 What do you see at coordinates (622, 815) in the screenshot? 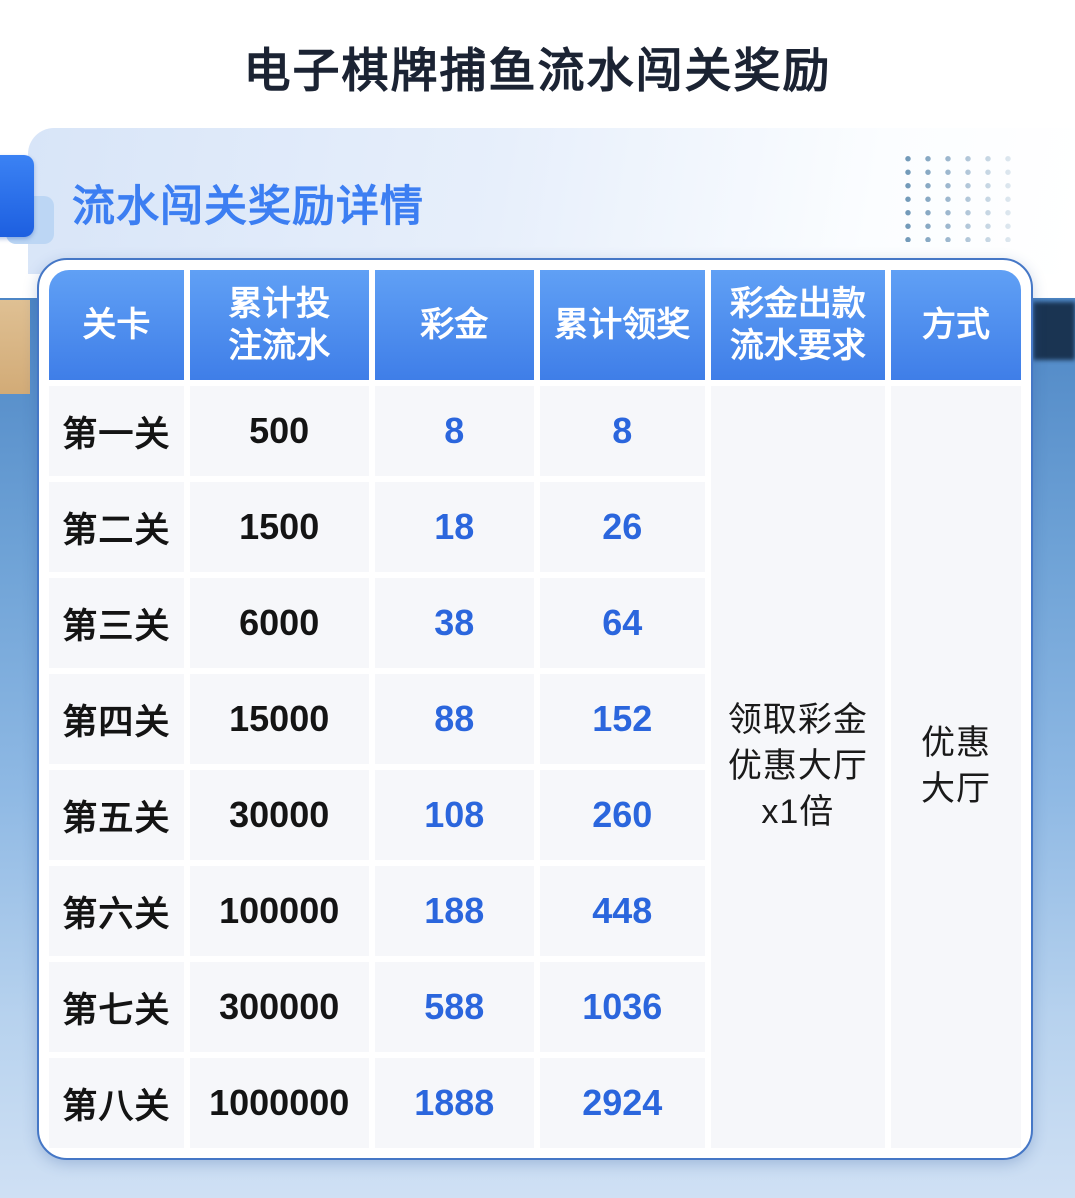
I see `cumulative-cell: 260` at bounding box center [622, 815].